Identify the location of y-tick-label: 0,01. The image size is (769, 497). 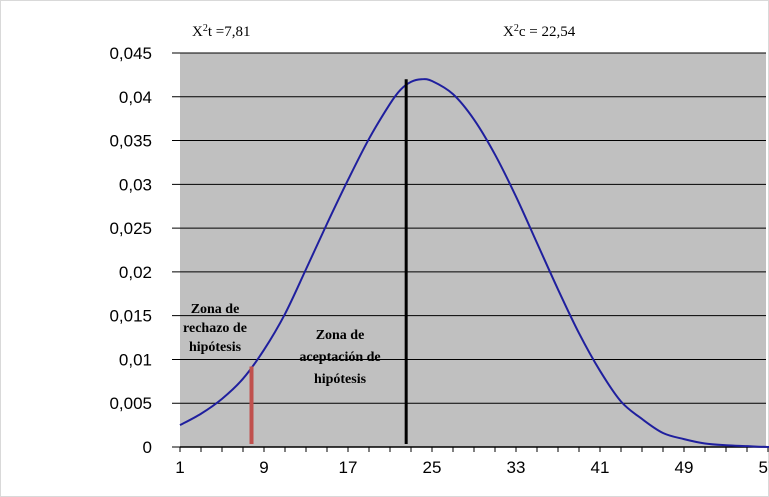
(135, 359).